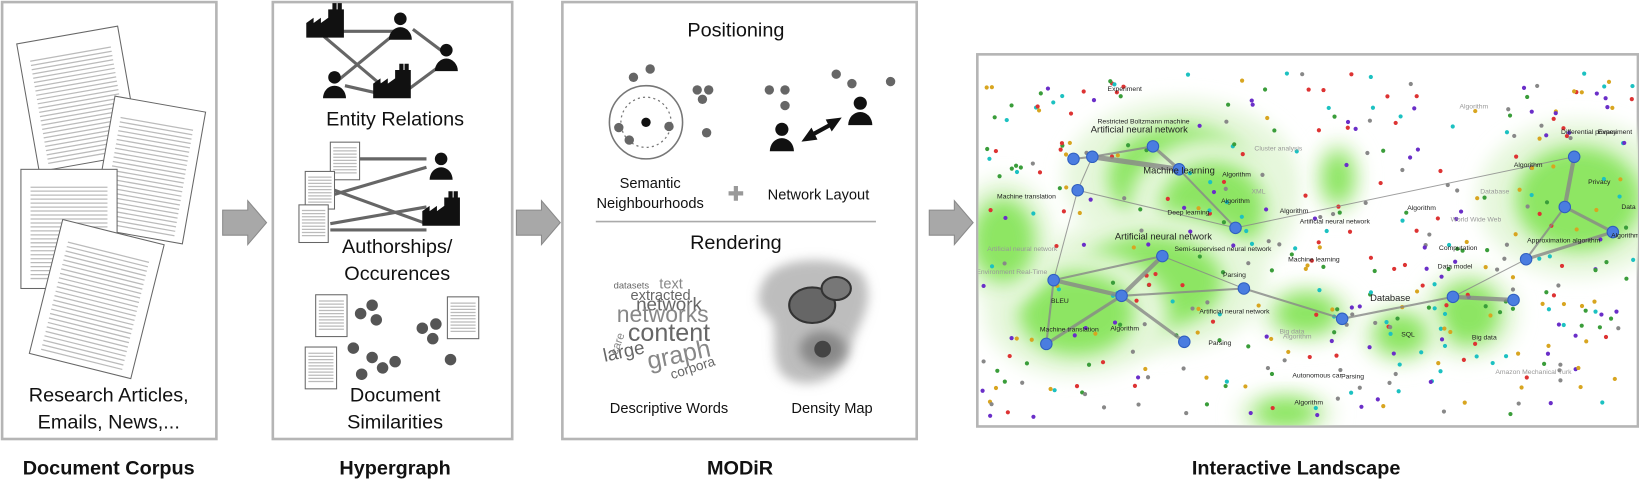  What do you see at coordinates (735, 31) in the screenshot?
I see `section-title: Positioning` at bounding box center [735, 31].